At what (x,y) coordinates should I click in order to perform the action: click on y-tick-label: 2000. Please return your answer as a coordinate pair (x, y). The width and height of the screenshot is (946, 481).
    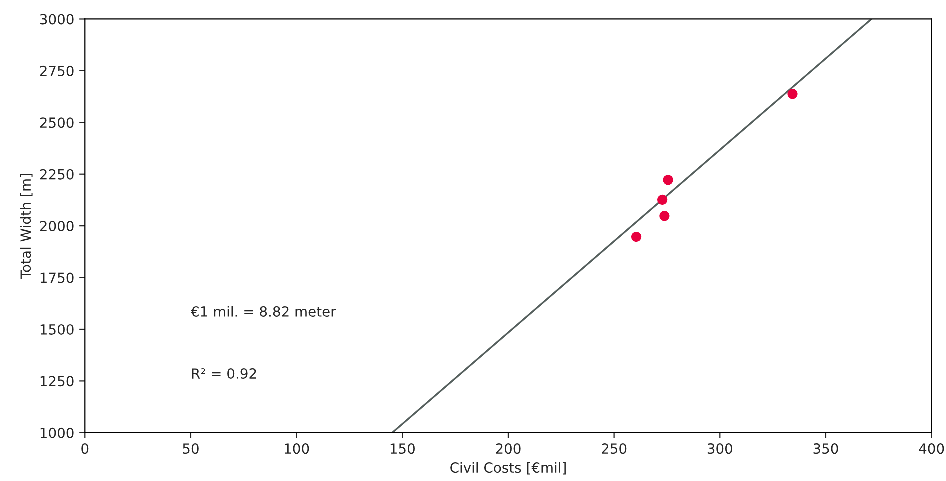
    Looking at the image, I should click on (57, 226).